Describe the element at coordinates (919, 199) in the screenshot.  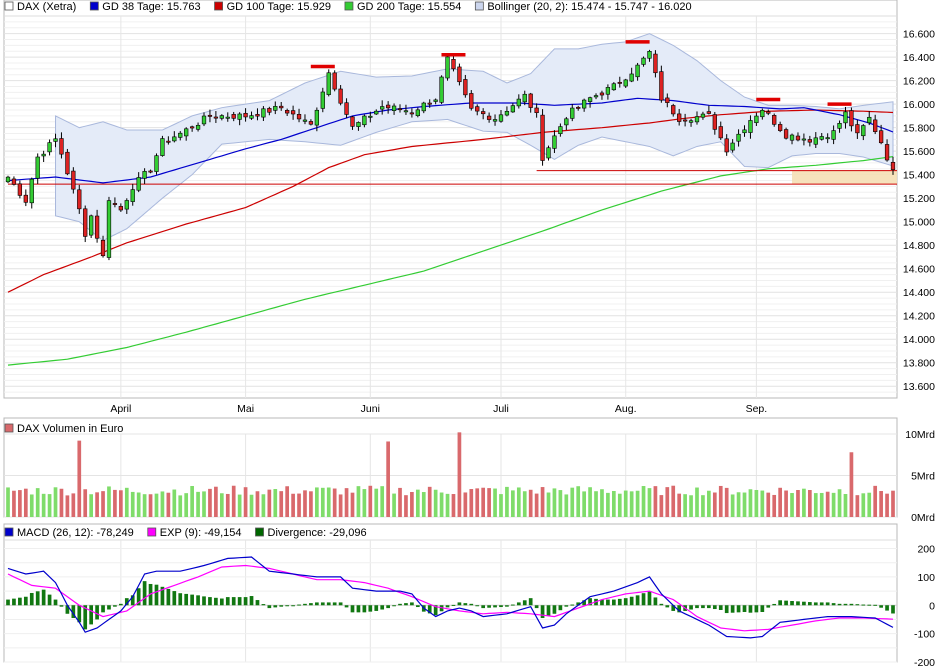
I see `price-tick-label: 15.200` at that location.